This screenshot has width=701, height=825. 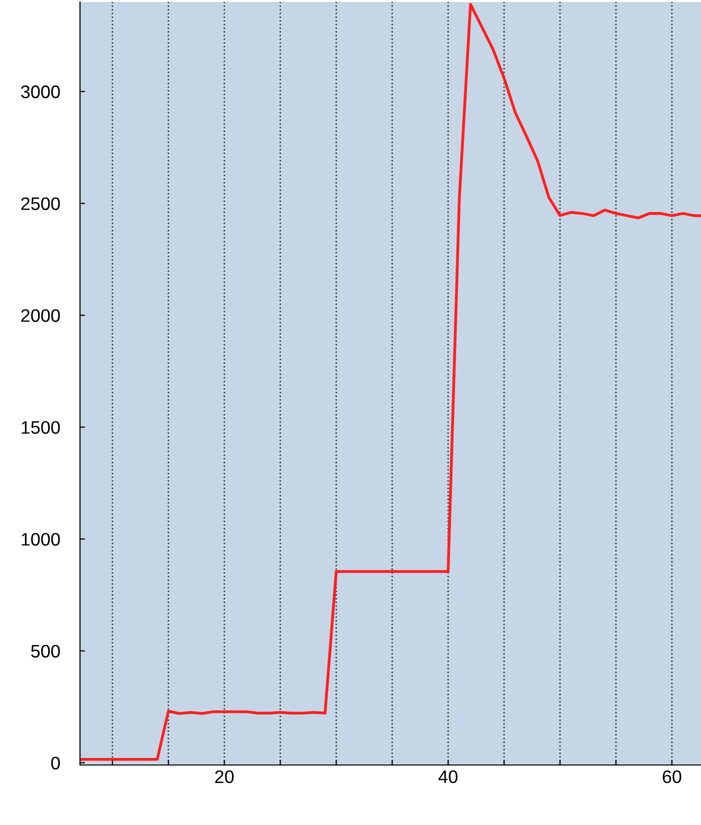 I want to click on y-tick-label: 500, so click(x=45, y=651).